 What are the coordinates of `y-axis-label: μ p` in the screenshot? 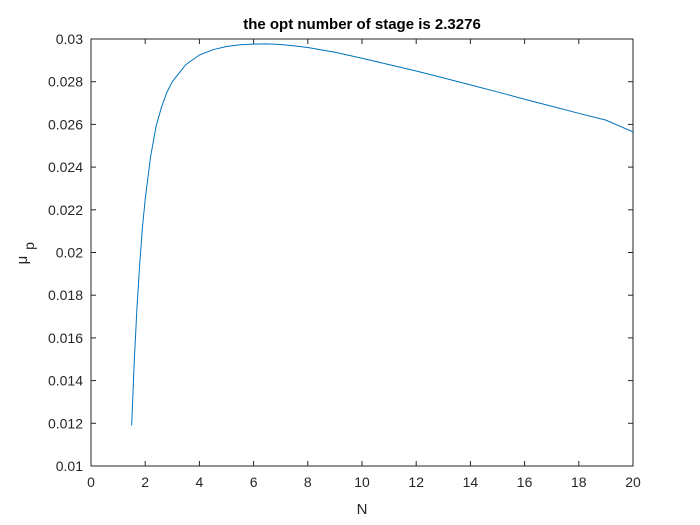 It's located at (25, 253).